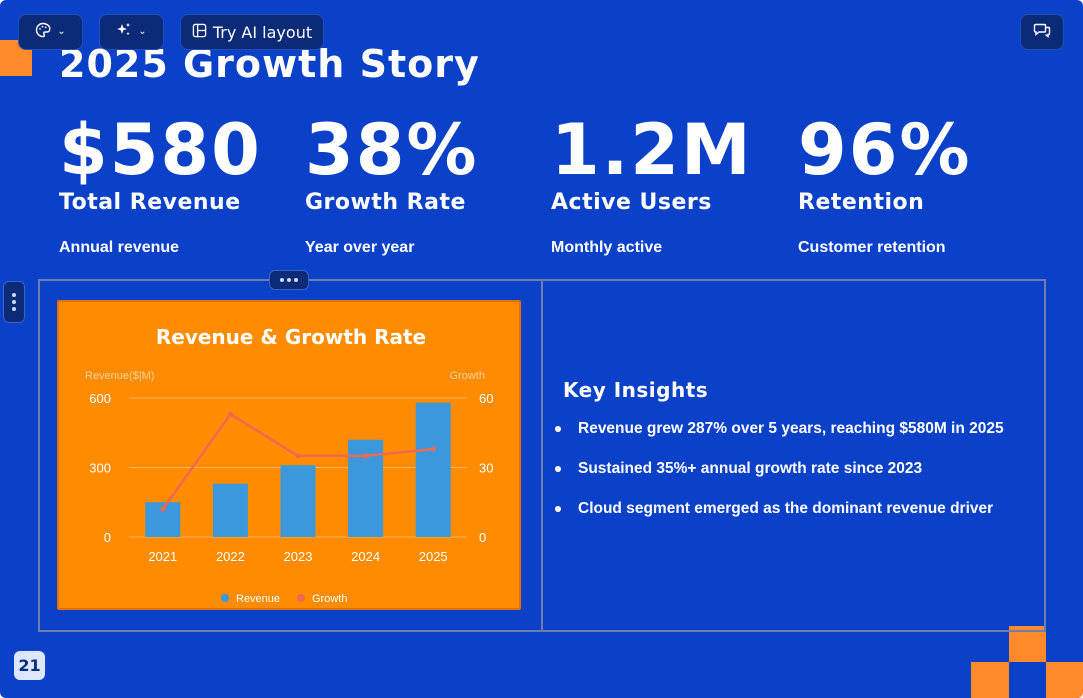 The height and width of the screenshot is (698, 1083). I want to click on palette-icon, so click(43, 32).